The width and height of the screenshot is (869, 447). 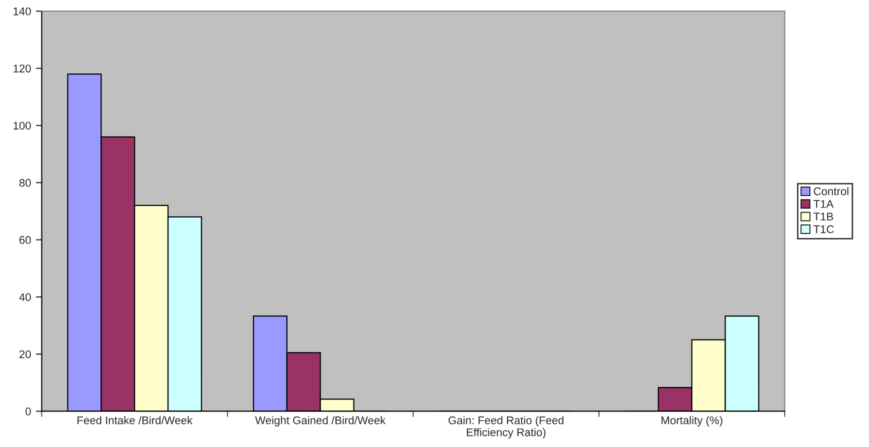 What do you see at coordinates (28, 412) in the screenshot?
I see `y-tick-label: 0` at bounding box center [28, 412].